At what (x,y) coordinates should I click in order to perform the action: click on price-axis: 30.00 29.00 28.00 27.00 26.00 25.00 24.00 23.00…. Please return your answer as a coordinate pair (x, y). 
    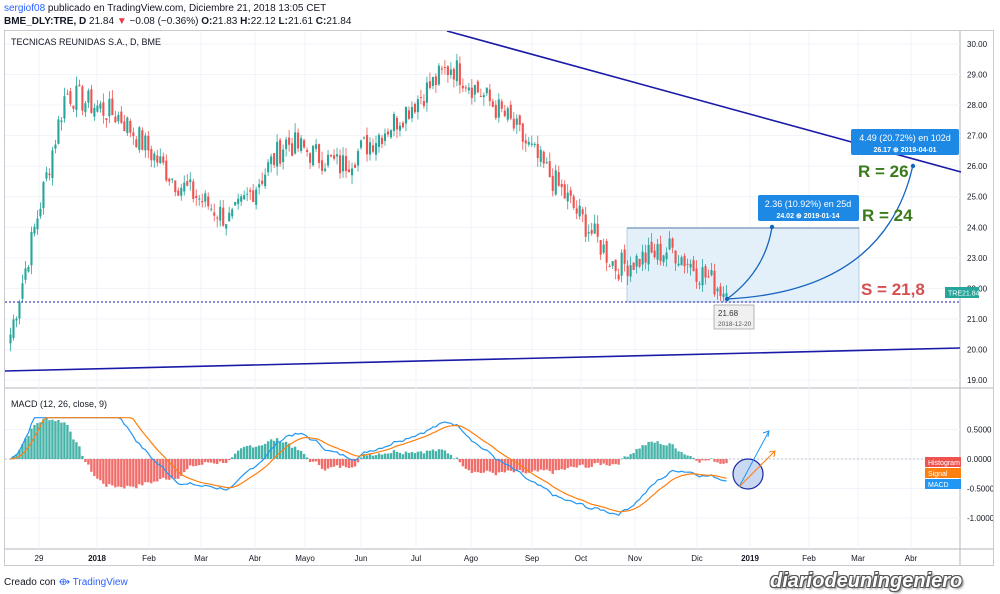
    Looking at the image, I should click on (977, 212).